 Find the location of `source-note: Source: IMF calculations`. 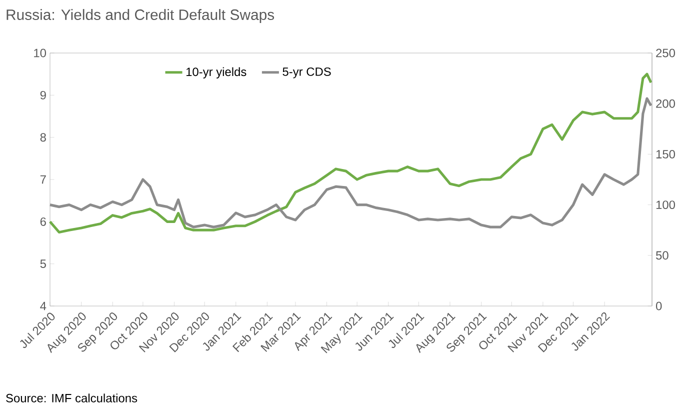

source-note: Source: IMF calculations is located at coordinates (72, 398).